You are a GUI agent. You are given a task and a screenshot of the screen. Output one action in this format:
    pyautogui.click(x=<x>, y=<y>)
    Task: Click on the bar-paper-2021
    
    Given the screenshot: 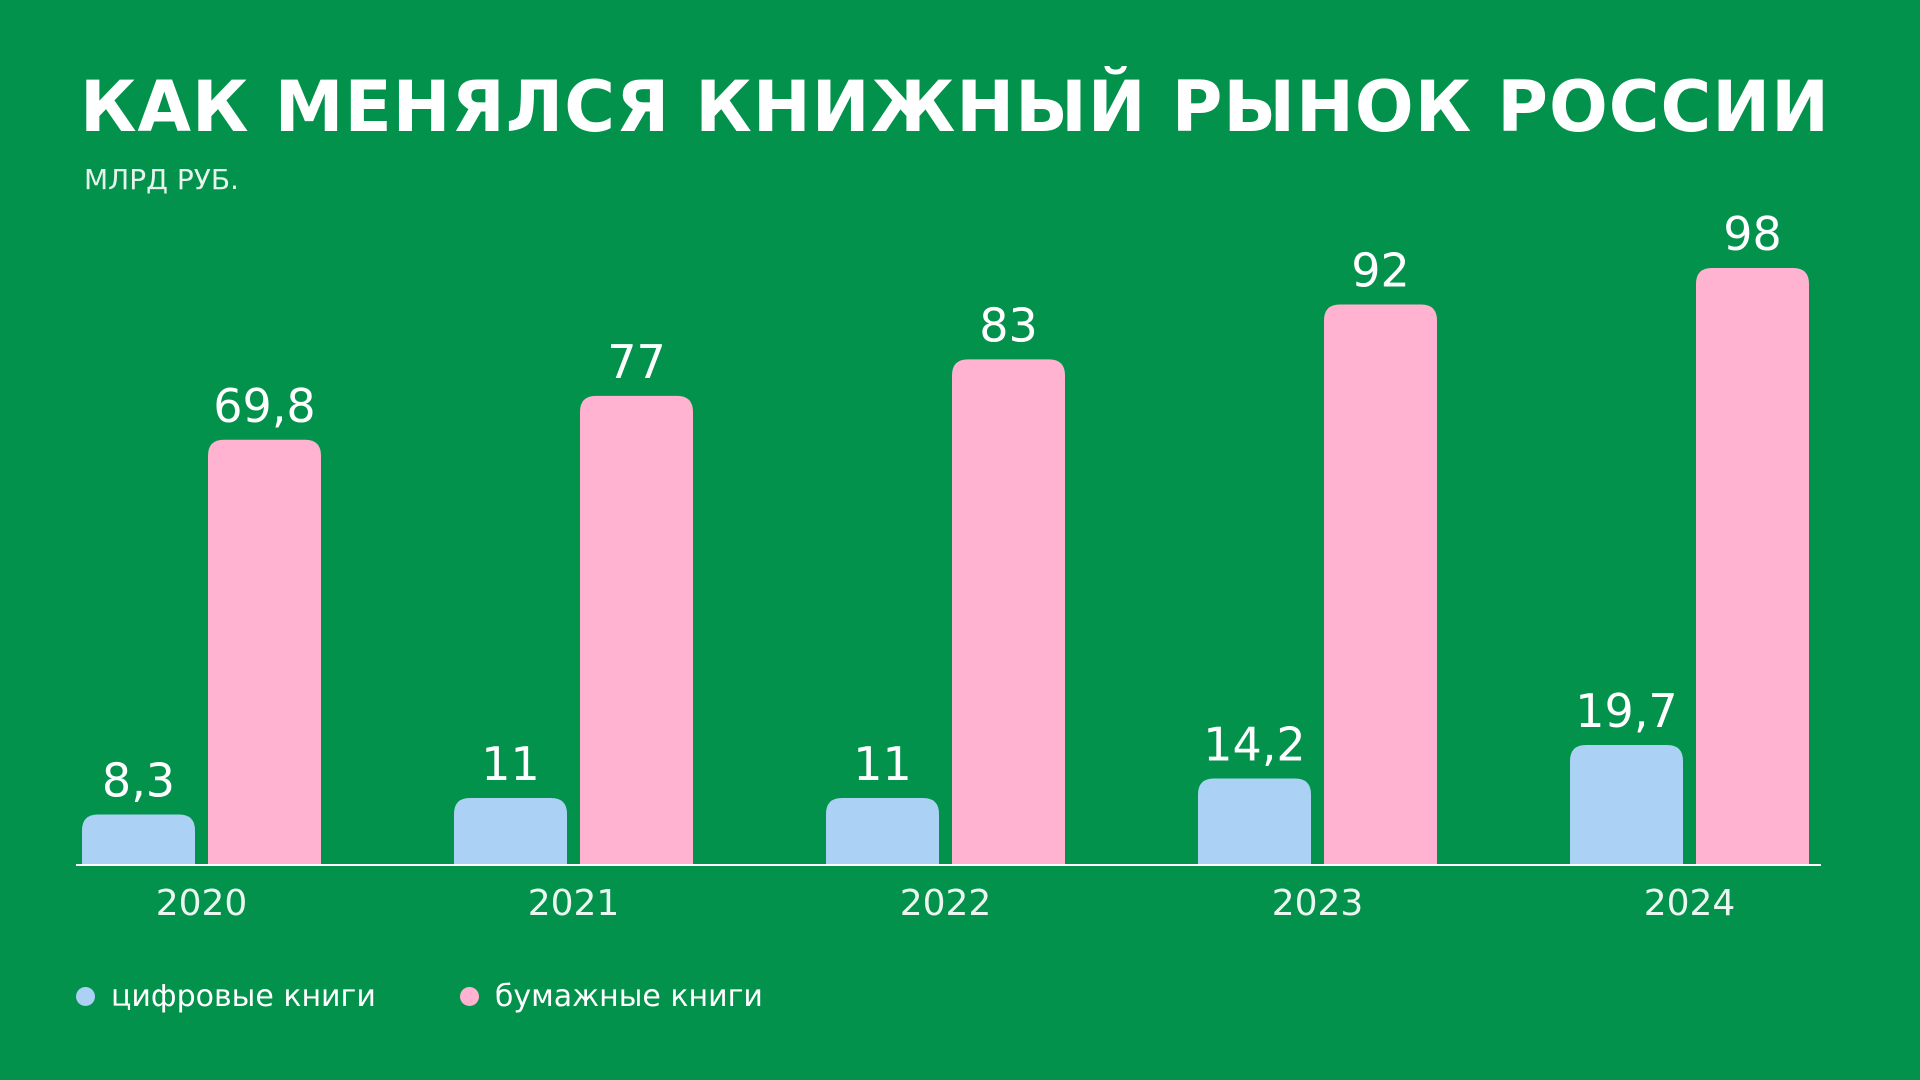 What is the action you would take?
    pyautogui.click(x=636, y=630)
    